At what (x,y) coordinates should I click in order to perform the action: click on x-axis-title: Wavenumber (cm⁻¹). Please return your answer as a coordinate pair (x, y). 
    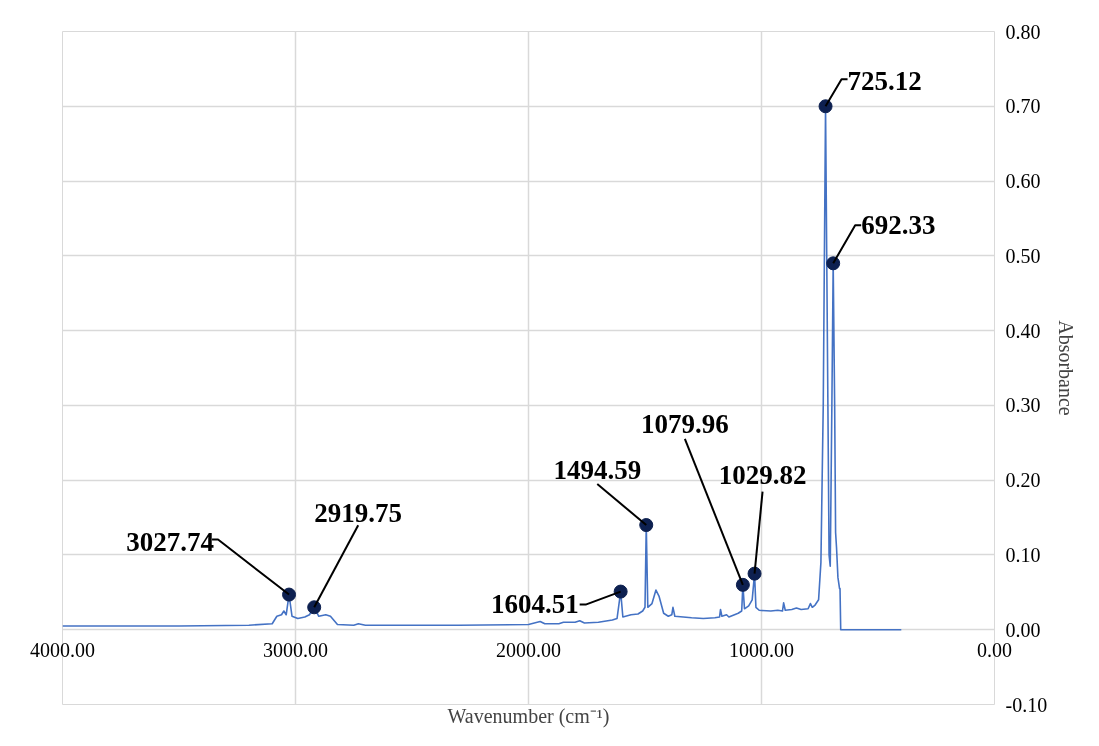
    Looking at the image, I should click on (528, 716).